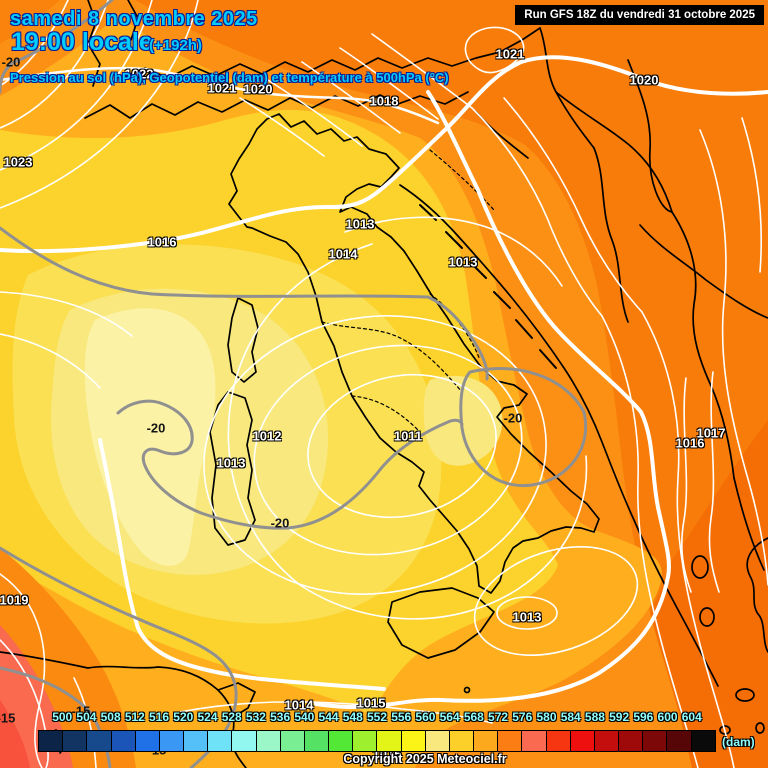 This screenshot has width=768, height=768. Describe the element at coordinates (304, 717) in the screenshot. I see `legend-tick: 540` at that location.